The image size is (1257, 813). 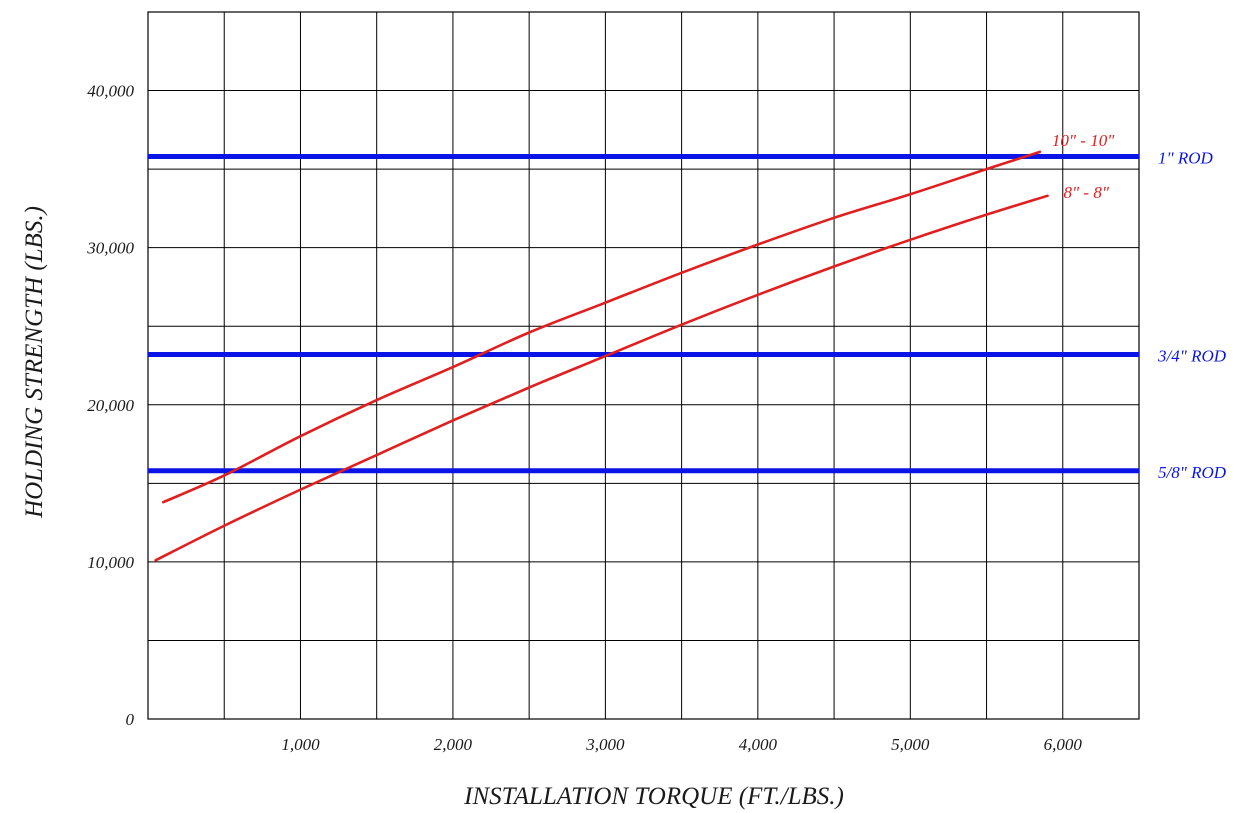 I want to click on x-axis-title: INSTALLATION TORQUE (FT./LBS.), so click(x=653, y=796).